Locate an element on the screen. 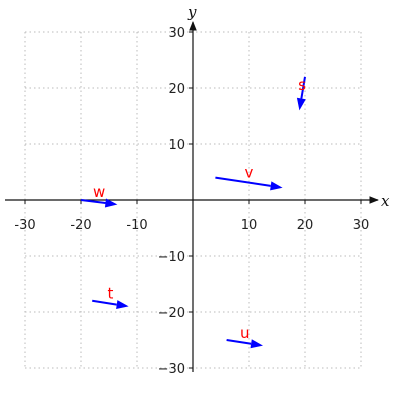 Image resolution: width=400 pixels, height=400 pixels. y-axis-label: y is located at coordinates (192, 12).